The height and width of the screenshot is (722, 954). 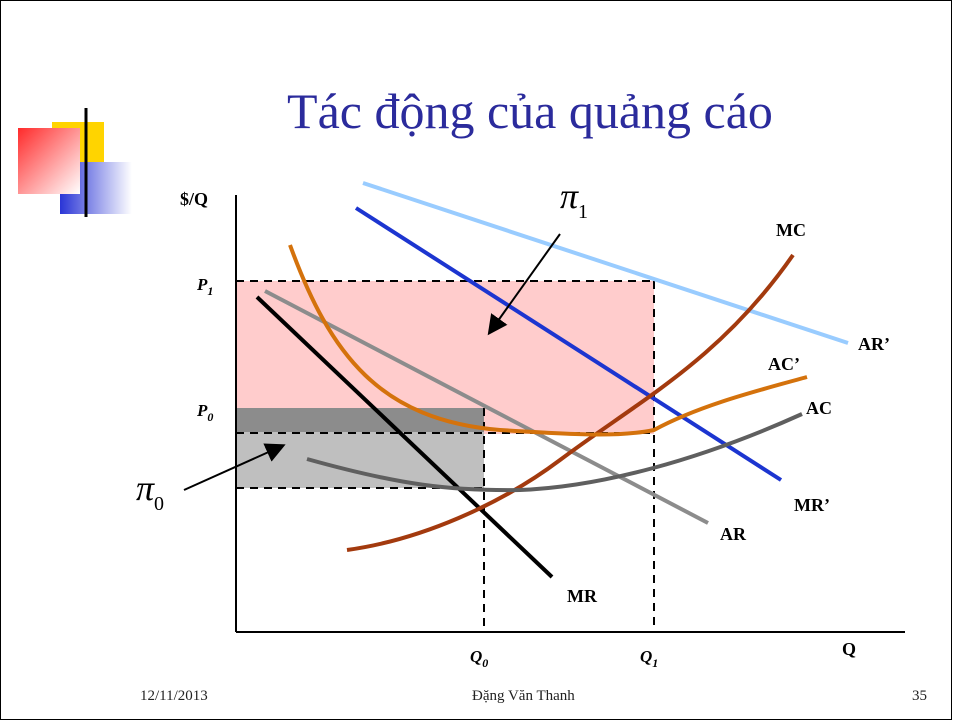 I want to click on q1-label: Q1, so click(x=649, y=658).